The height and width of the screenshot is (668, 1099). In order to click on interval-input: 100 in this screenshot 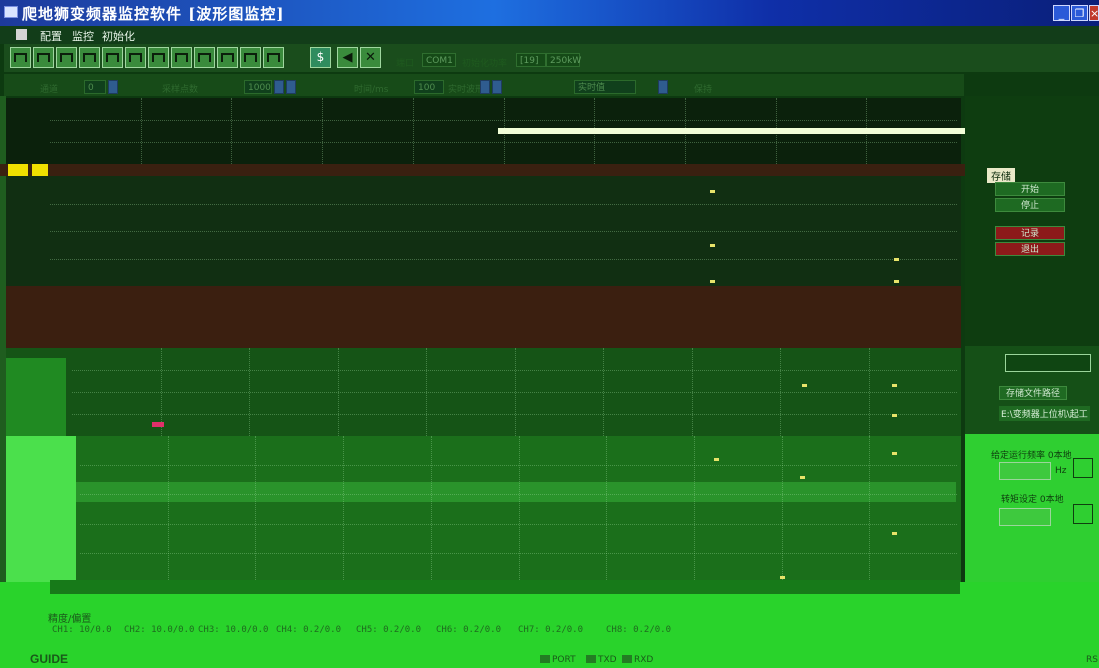, I will do `click(429, 87)`.